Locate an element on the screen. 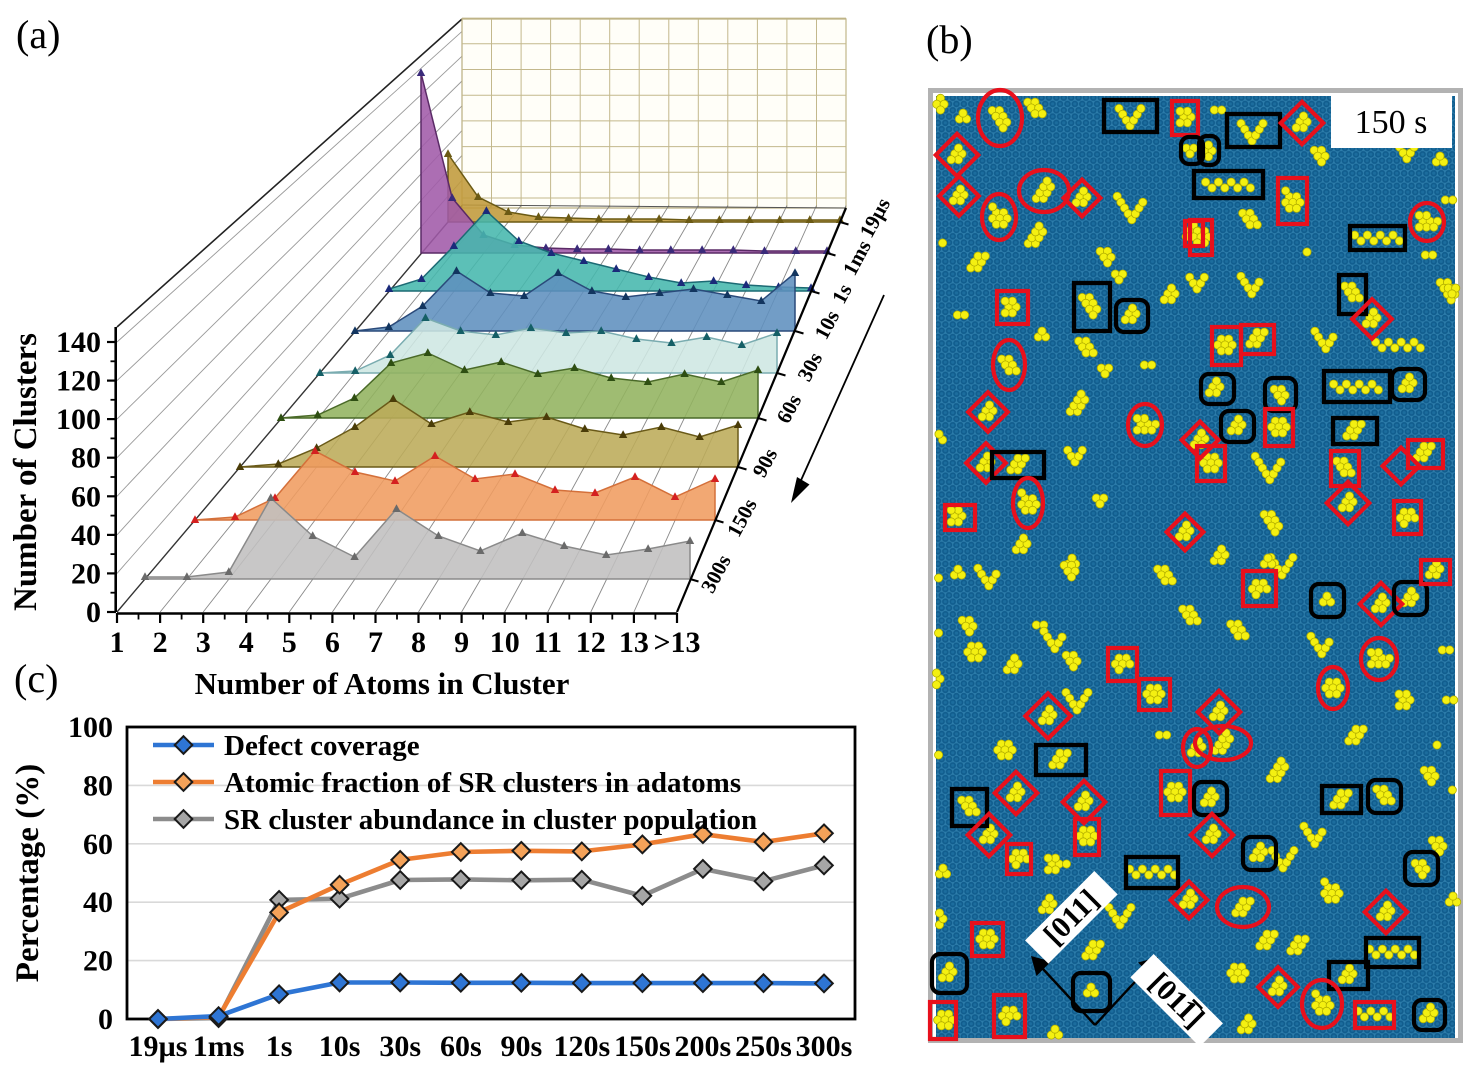 This screenshot has height=1091, width=1473. svg-text: 13 is located at coordinates (634, 642).